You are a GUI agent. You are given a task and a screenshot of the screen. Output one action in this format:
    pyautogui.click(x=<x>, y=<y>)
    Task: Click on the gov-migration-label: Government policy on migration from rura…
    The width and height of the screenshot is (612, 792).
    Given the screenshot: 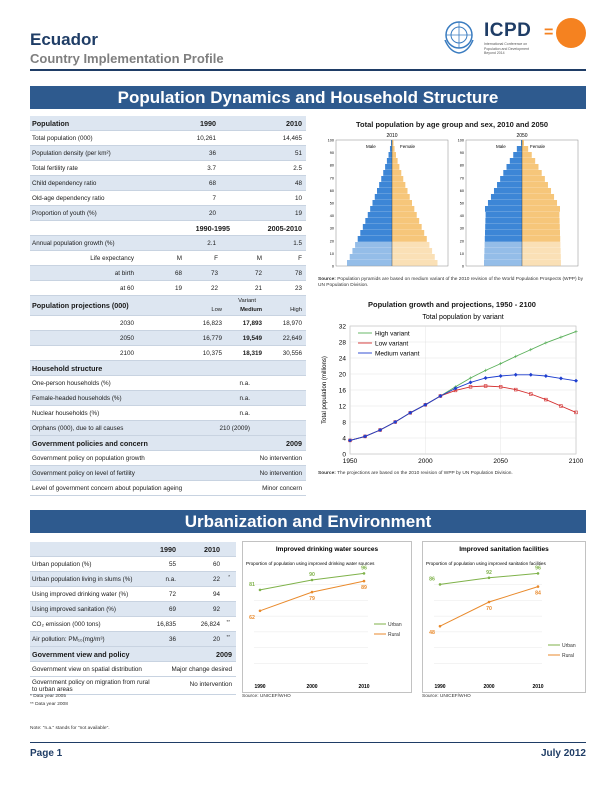 What is the action you would take?
    pyautogui.click(x=91, y=686)
    